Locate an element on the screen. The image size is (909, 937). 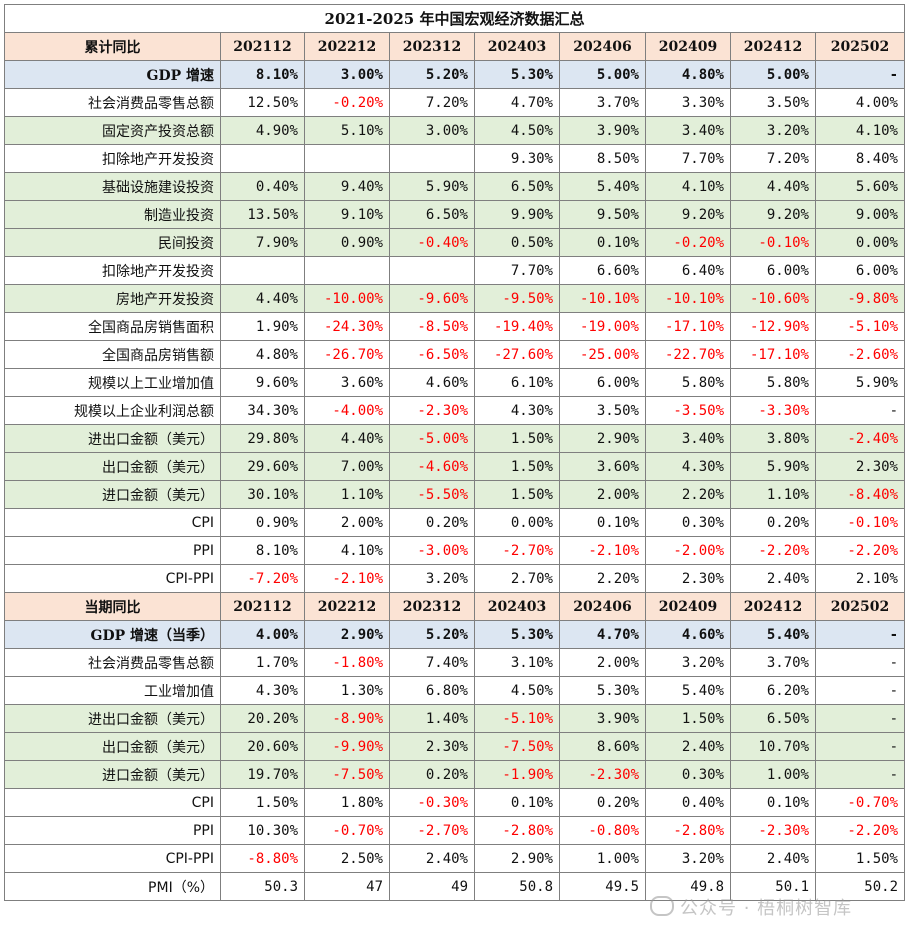
table-cell: -0.20% is located at coordinates (688, 242).